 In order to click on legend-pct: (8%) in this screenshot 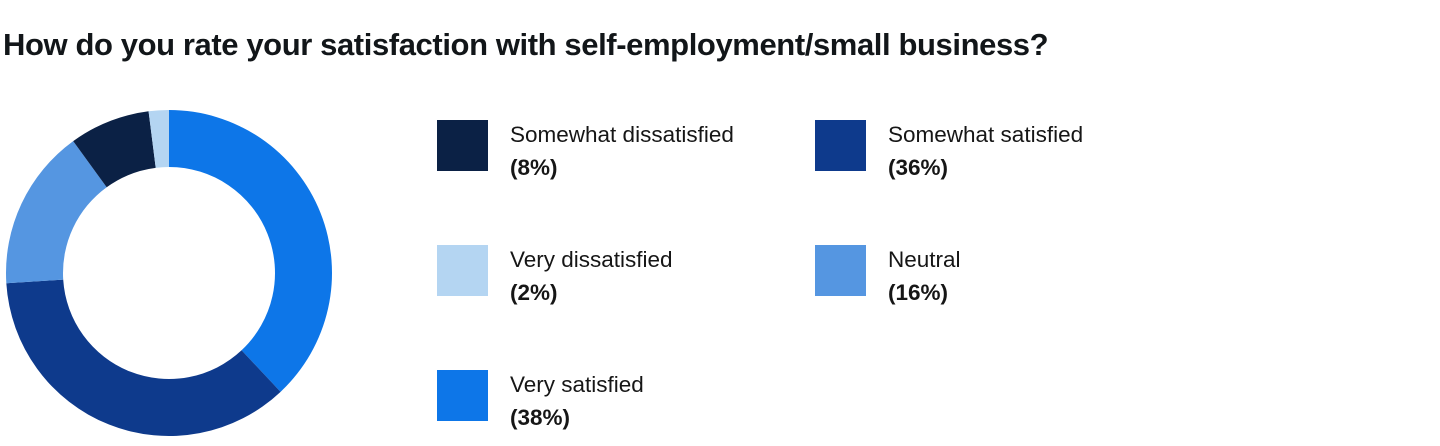, I will do `click(534, 167)`.